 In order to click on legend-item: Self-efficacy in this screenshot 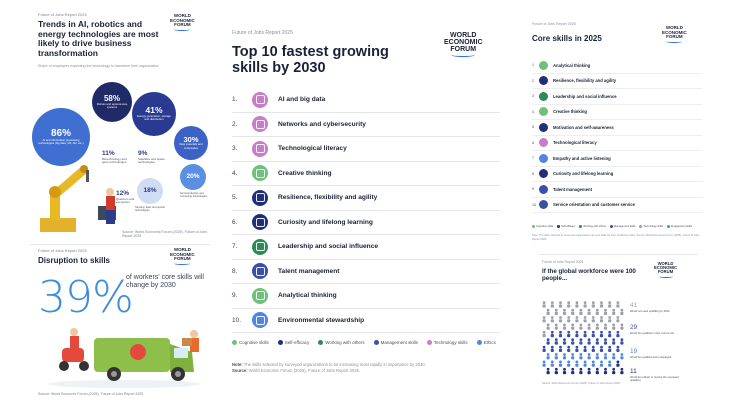, I will do `click(293, 342)`.